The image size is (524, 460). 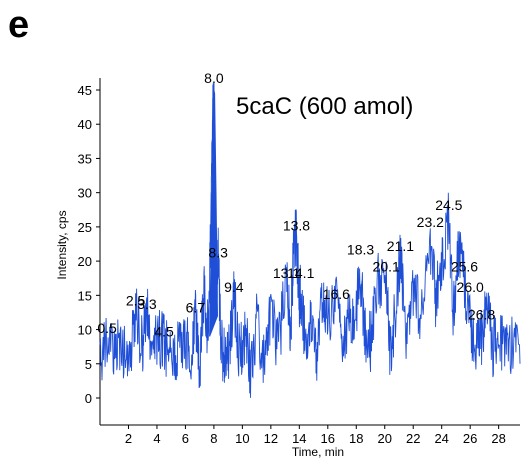 What do you see at coordinates (136, 301) in the screenshot?
I see `peak-label: 2.5` at bounding box center [136, 301].